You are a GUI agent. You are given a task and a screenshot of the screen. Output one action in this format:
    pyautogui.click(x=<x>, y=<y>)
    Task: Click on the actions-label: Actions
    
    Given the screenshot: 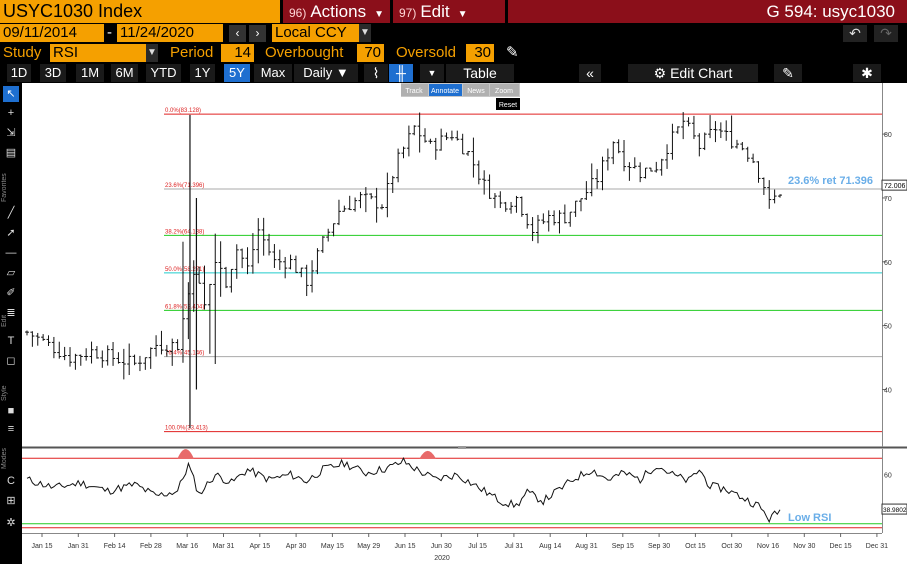 What is the action you would take?
    pyautogui.click(x=338, y=11)
    